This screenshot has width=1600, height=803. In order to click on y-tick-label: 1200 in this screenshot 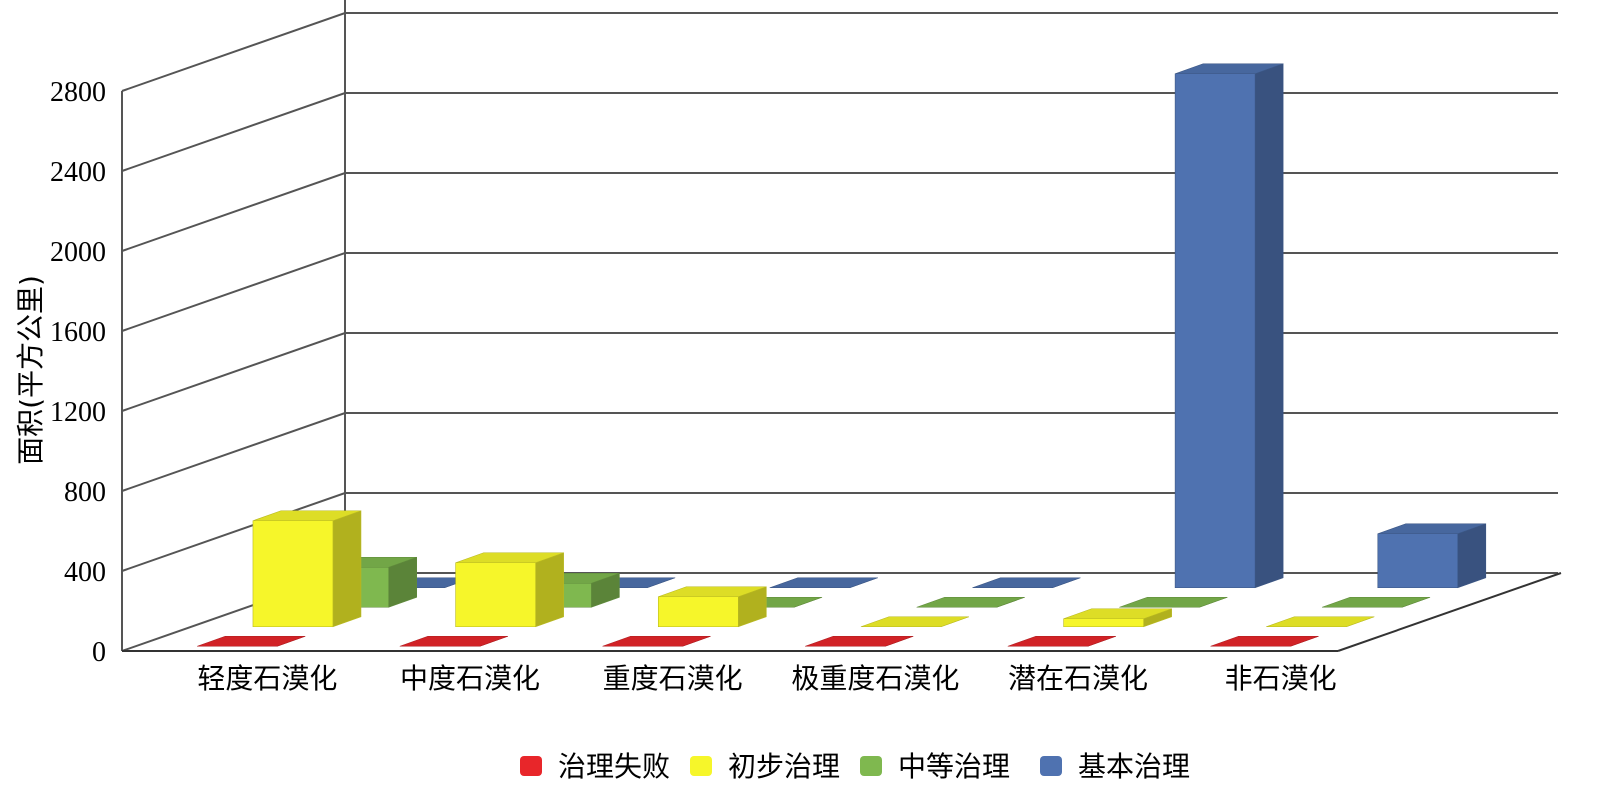, I will do `click(78, 412)`.